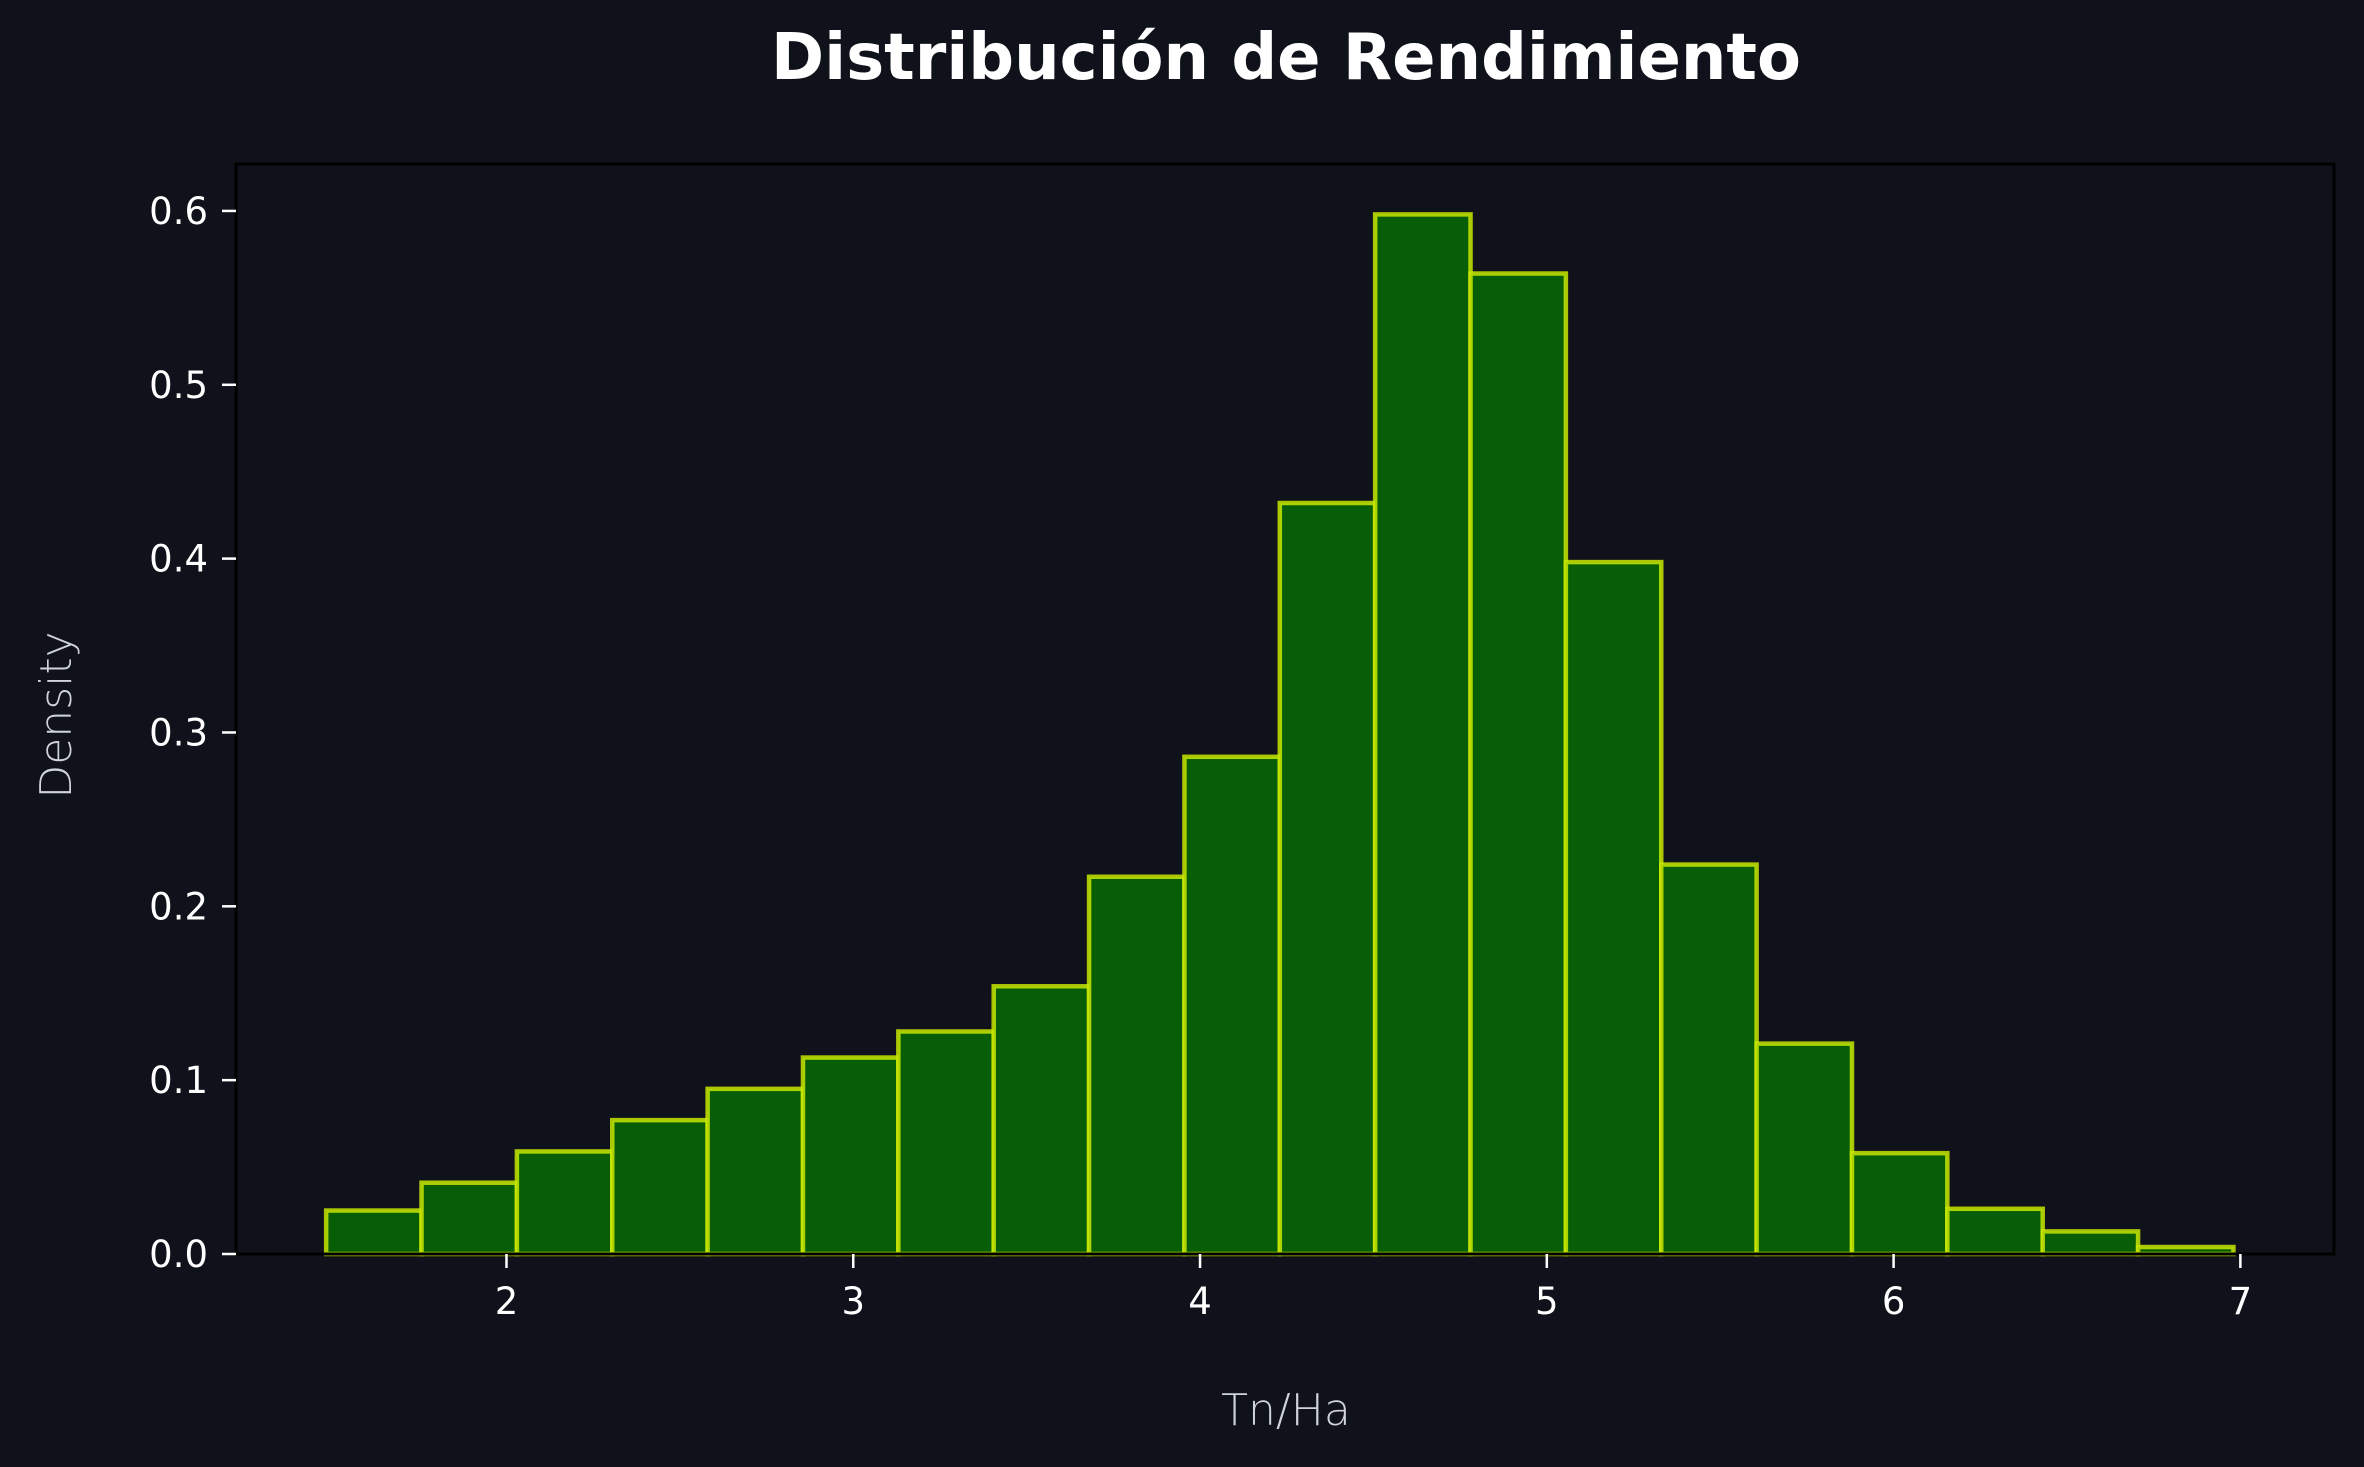 Image resolution: width=2364 pixels, height=1467 pixels. I want to click on x-tick-label-0: 2, so click(507, 1301).